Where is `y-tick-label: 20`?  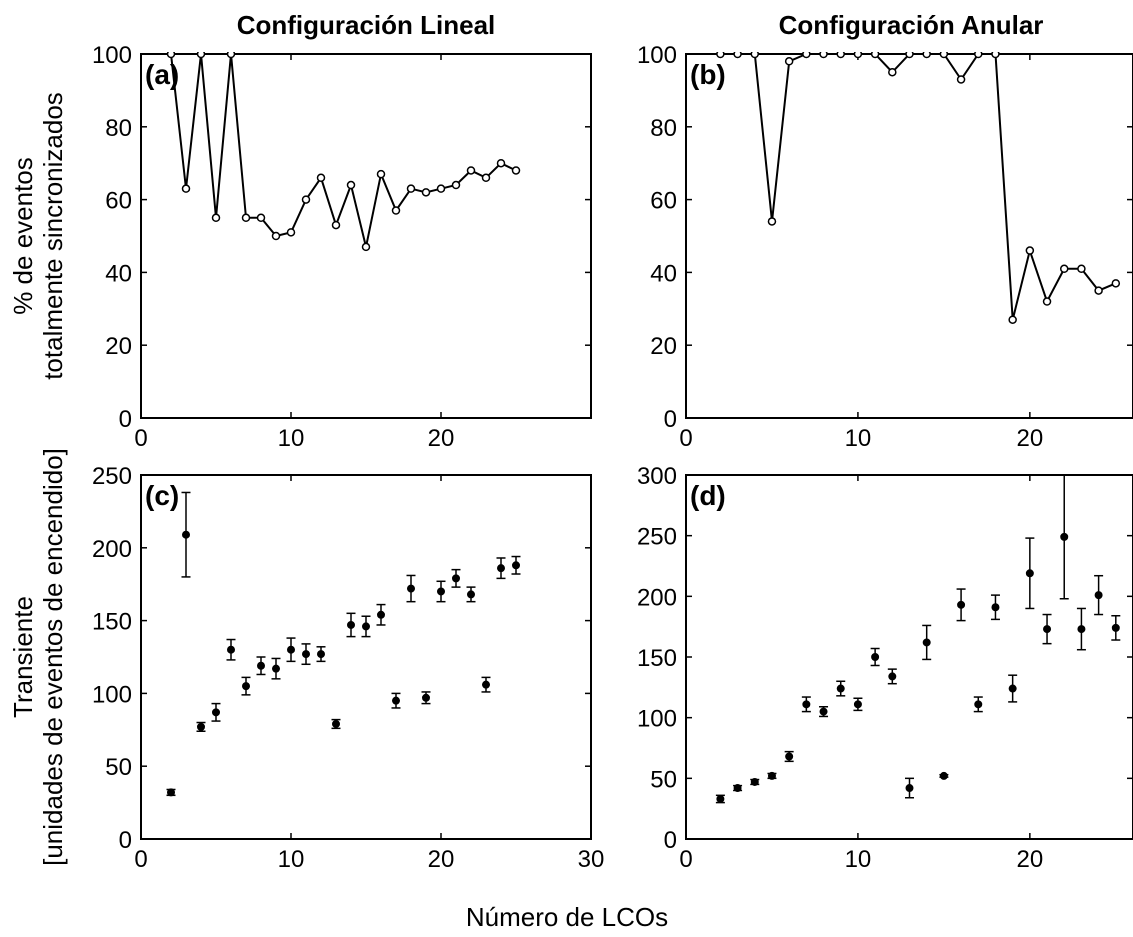
y-tick-label: 20 is located at coordinates (118, 346).